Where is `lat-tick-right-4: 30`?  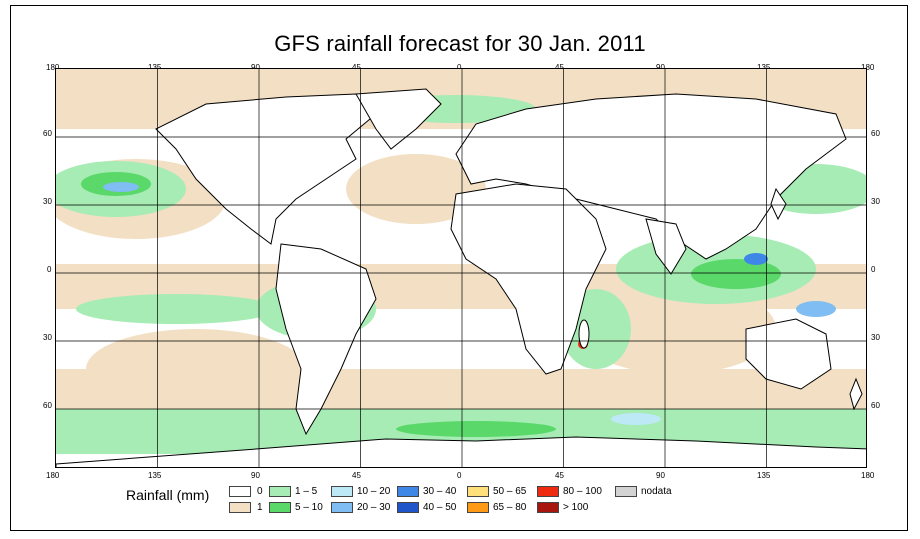 lat-tick-right-4: 30 is located at coordinates (875, 337).